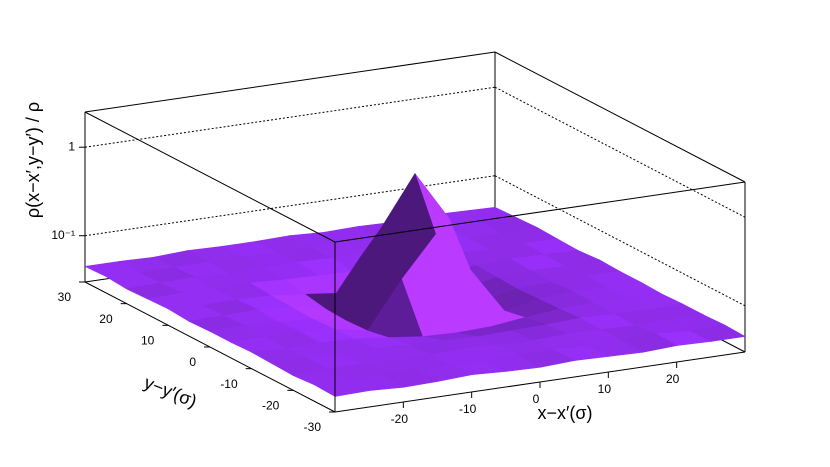 This screenshot has width=830, height=467. I want to click on x-tick-label: 20, so click(673, 379).